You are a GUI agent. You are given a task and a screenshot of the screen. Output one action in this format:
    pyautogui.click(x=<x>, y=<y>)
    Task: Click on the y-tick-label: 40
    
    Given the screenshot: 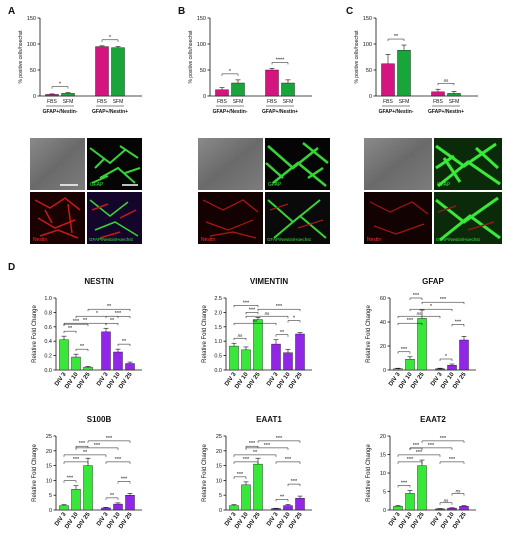 What is the action you would take?
    pyautogui.click(x=383, y=323)
    